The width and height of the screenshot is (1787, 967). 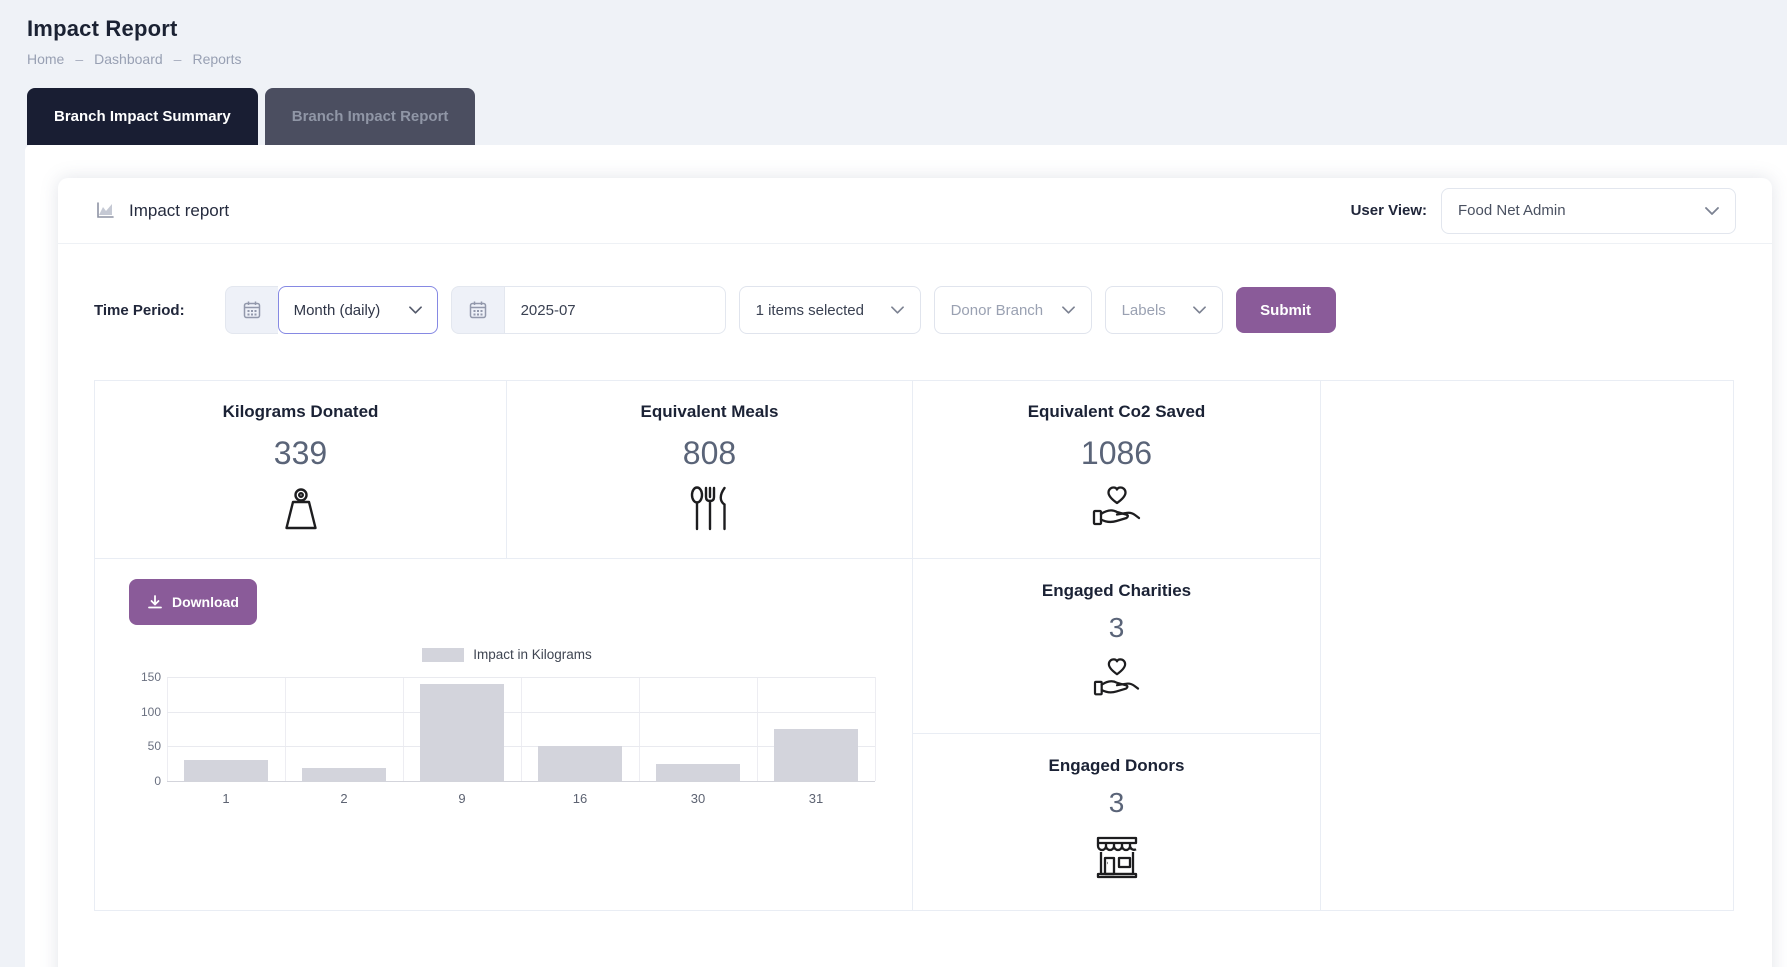 I want to click on stat-kilograms-donated: Kilograms Donated 339, so click(x=301, y=470).